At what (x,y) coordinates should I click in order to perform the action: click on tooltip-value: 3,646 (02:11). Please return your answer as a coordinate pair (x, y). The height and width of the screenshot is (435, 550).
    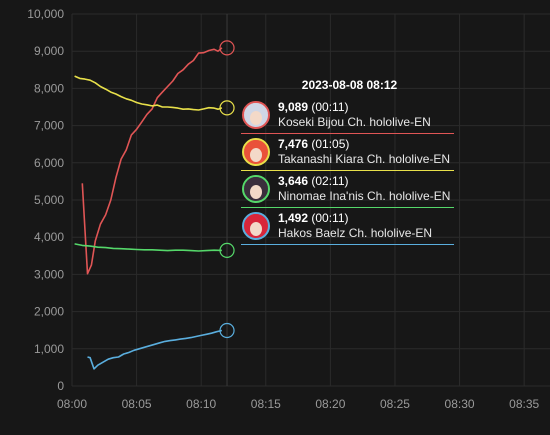
    Looking at the image, I should click on (313, 181).